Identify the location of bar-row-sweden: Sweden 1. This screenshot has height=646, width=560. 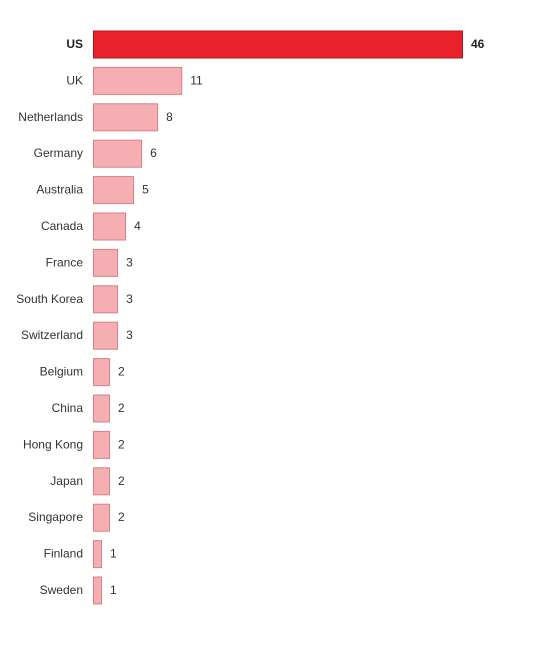
(78, 590).